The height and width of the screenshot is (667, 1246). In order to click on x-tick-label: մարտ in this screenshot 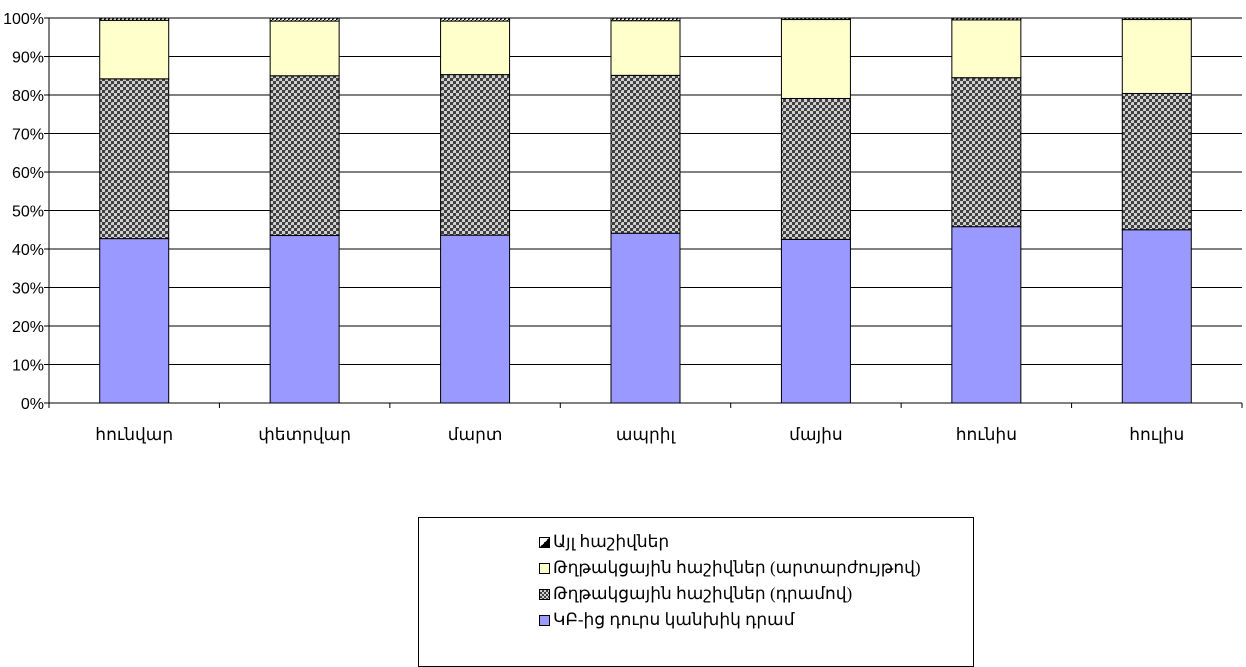, I will do `click(475, 434)`.